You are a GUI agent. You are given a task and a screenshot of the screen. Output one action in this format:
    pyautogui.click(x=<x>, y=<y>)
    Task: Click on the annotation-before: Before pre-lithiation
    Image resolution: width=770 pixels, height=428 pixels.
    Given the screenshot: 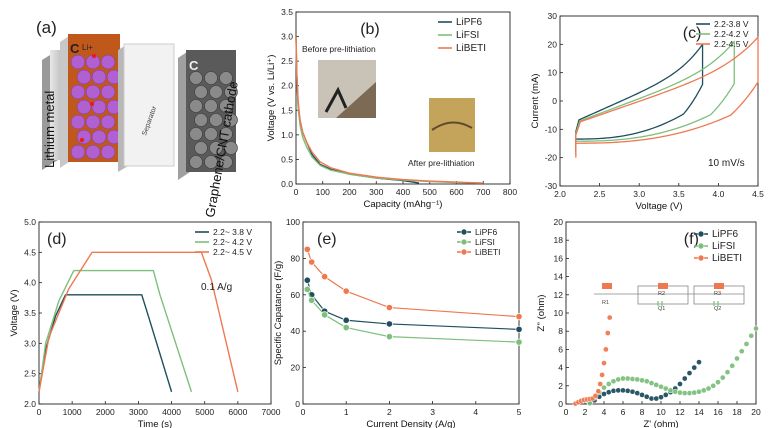 What is the action you would take?
    pyautogui.click(x=339, y=49)
    